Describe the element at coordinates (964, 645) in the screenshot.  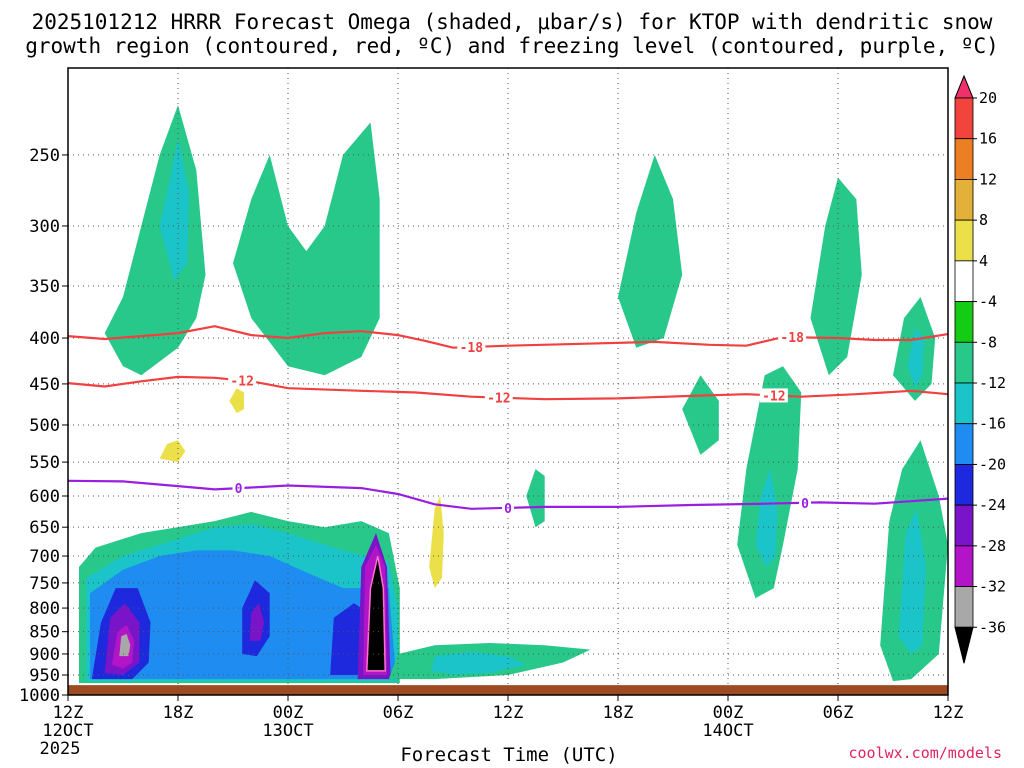
I see `colorbar-bottom-arrow` at that location.